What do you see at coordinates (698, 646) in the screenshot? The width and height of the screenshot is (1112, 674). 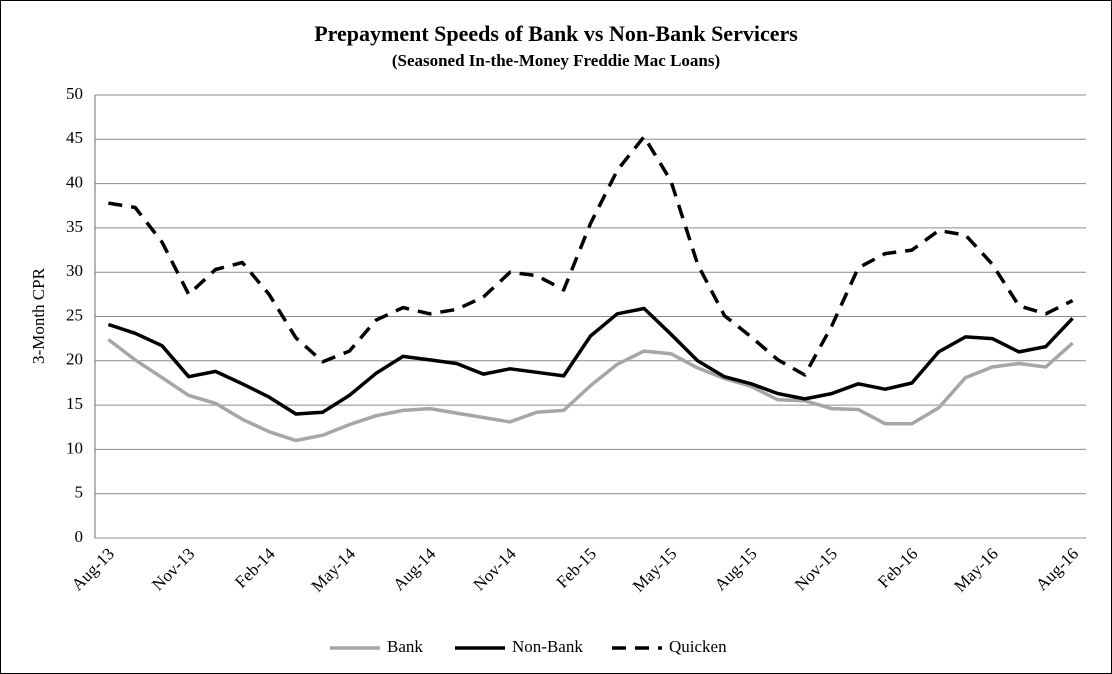 I see `legend-label: Quicken` at bounding box center [698, 646].